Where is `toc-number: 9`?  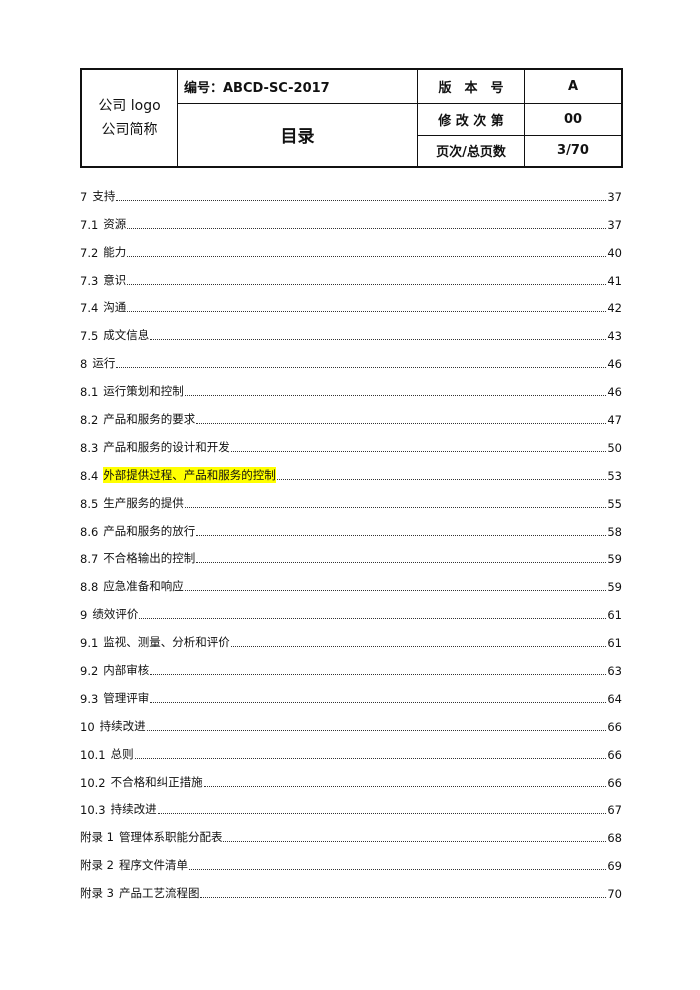 toc-number: 9 is located at coordinates (84, 615).